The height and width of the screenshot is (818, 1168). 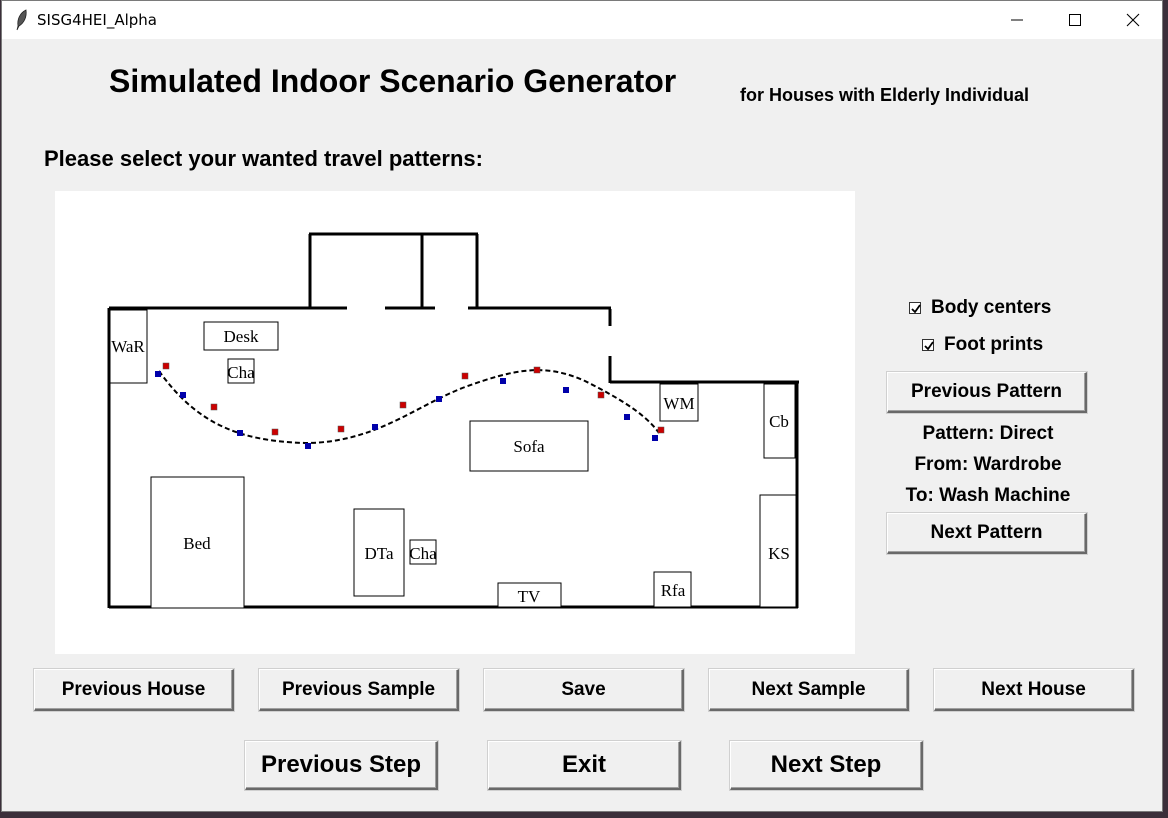 I want to click on from-info: From: Wardrobe, so click(x=988, y=465).